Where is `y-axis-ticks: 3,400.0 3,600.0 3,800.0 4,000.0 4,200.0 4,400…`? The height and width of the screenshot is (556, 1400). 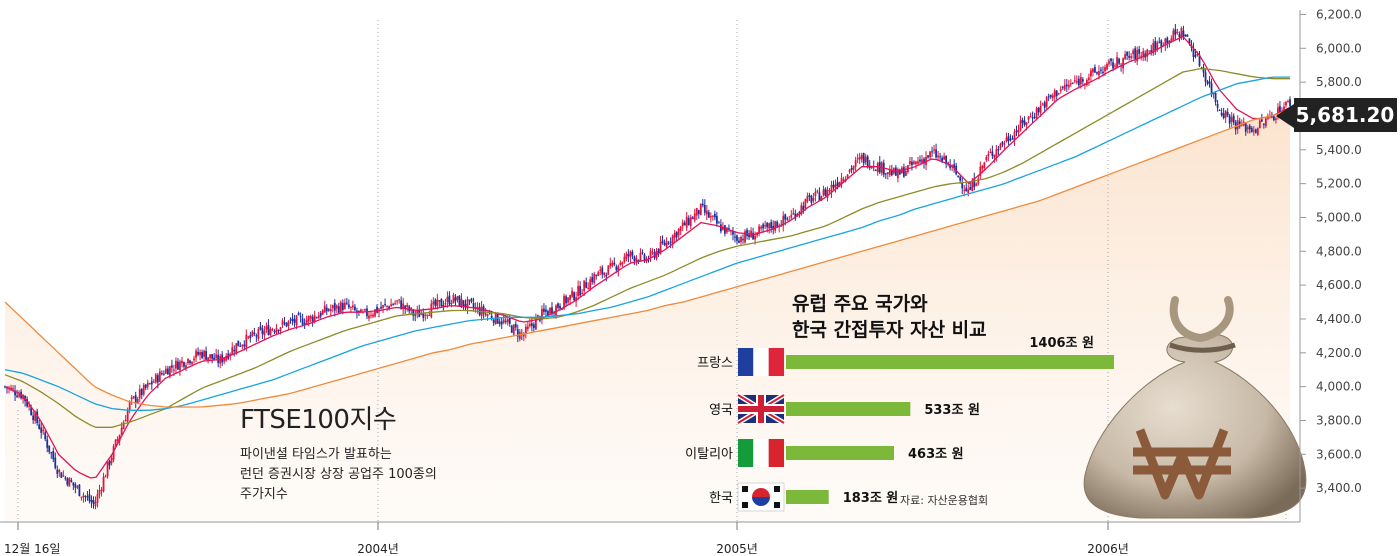 y-axis-ticks: 3,400.0 3,600.0 3,800.0 4,000.0 4,200.0 4,400… is located at coordinates (1331, 251).